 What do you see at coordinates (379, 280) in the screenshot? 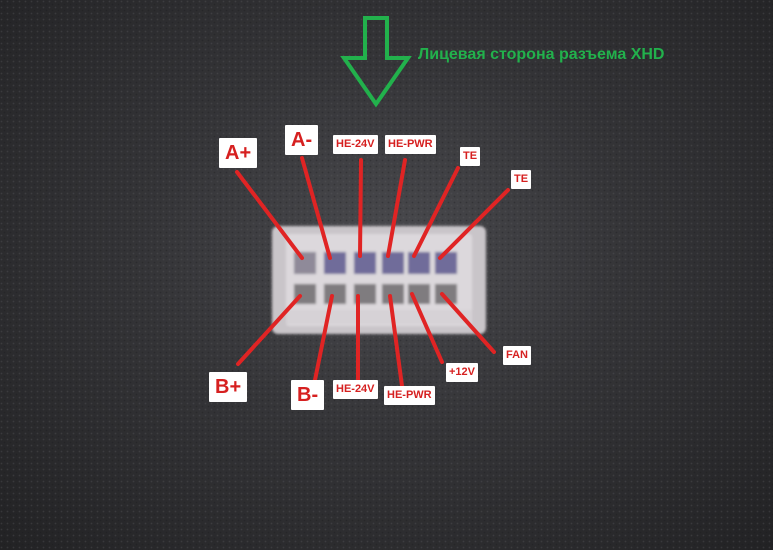
I see `xhd-connector` at bounding box center [379, 280].